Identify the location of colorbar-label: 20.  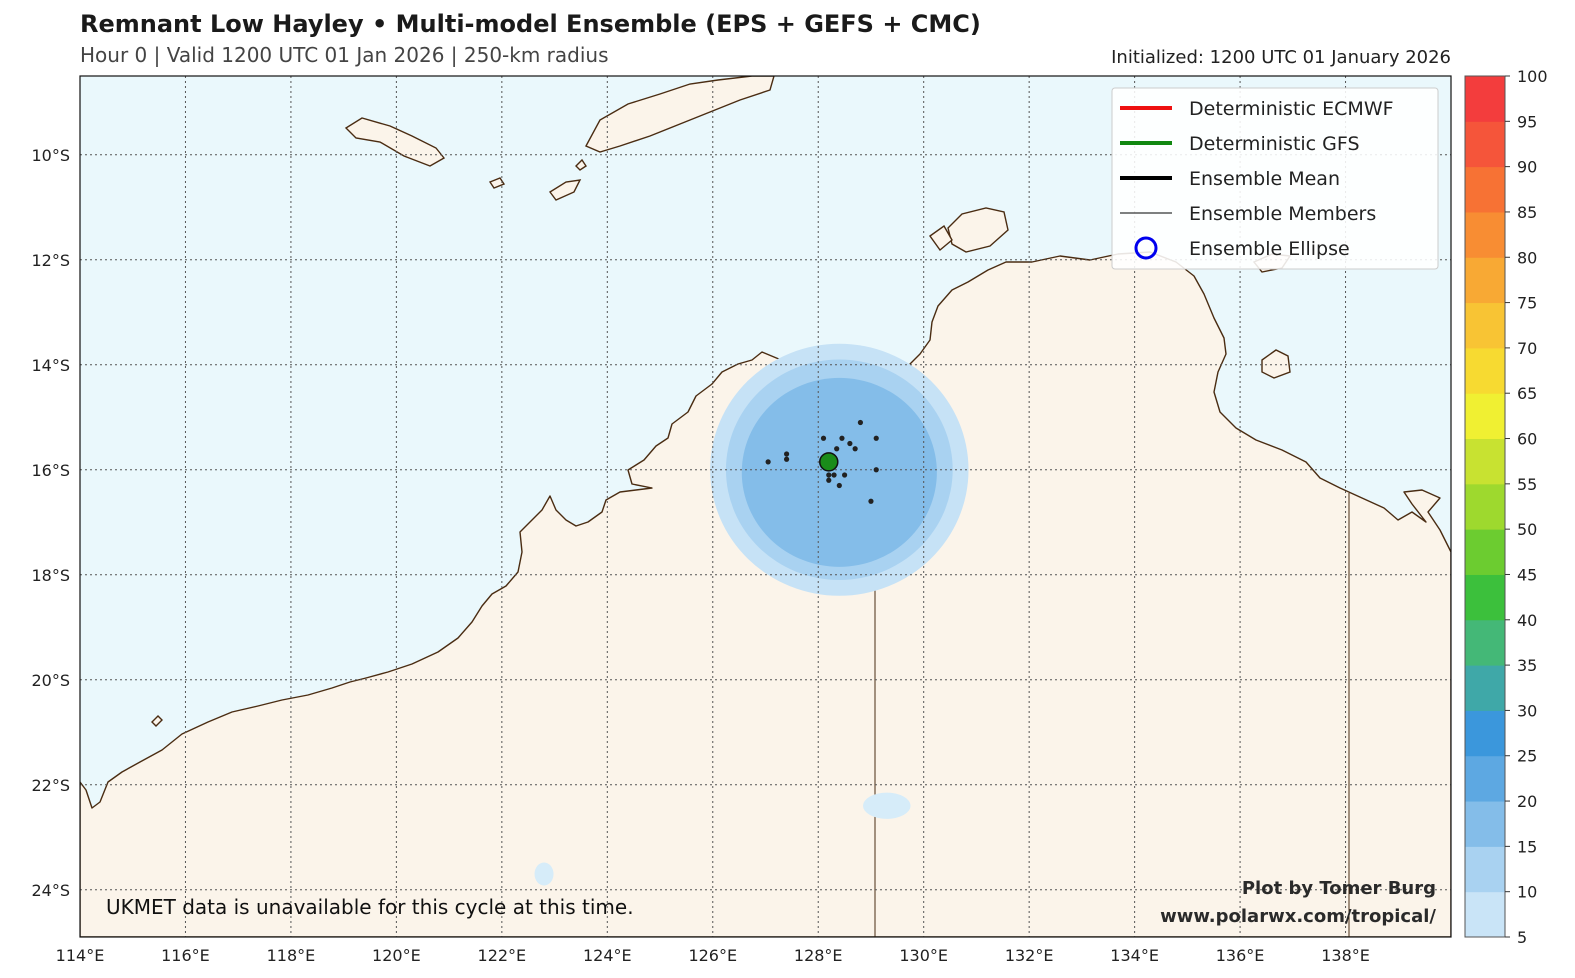
(1527, 801).